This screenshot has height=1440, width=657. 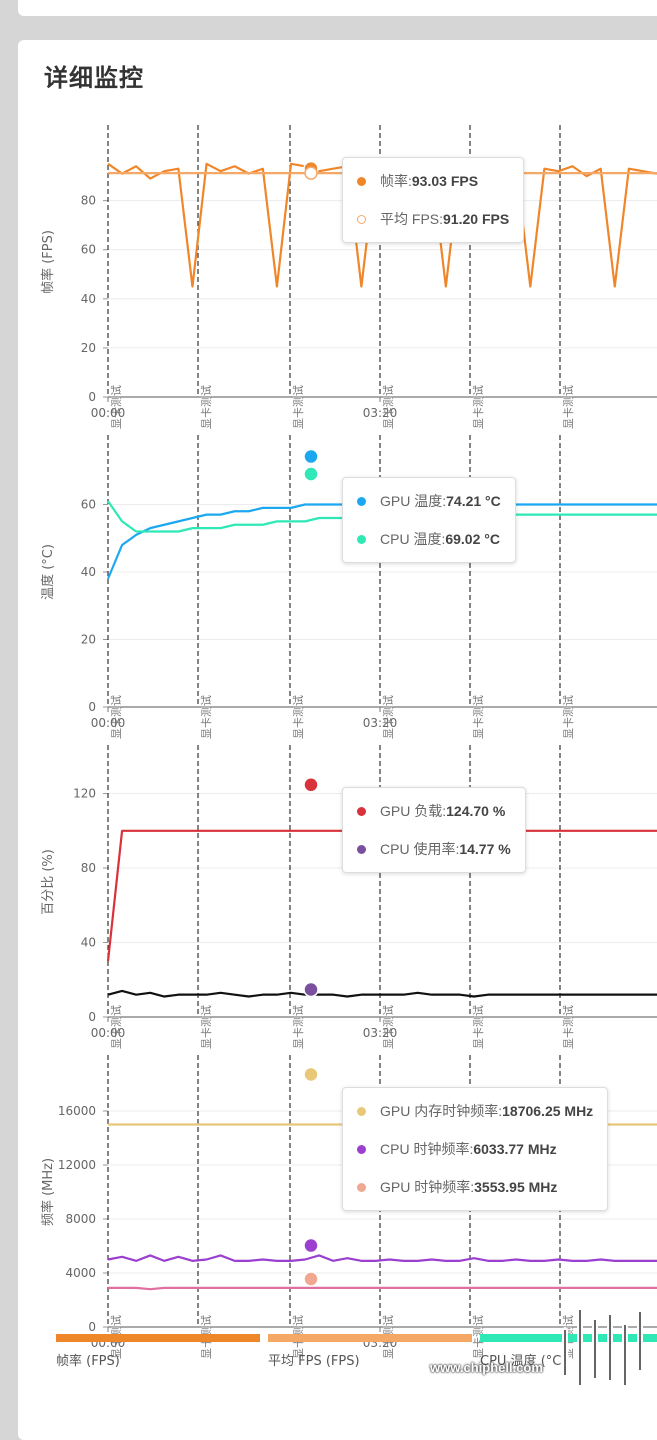 What do you see at coordinates (427, 1149) in the screenshot?
I see `tooltip-label: CPU 时钟频率:` at bounding box center [427, 1149].